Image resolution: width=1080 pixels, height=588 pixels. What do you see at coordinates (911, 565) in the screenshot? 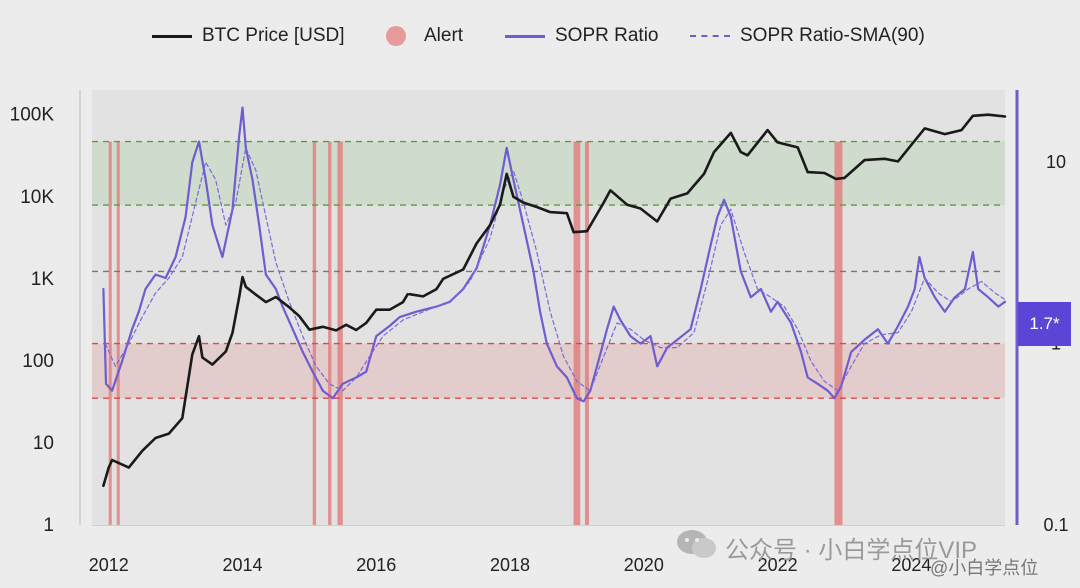
I see `x-tick-label: 2024` at bounding box center [911, 565].